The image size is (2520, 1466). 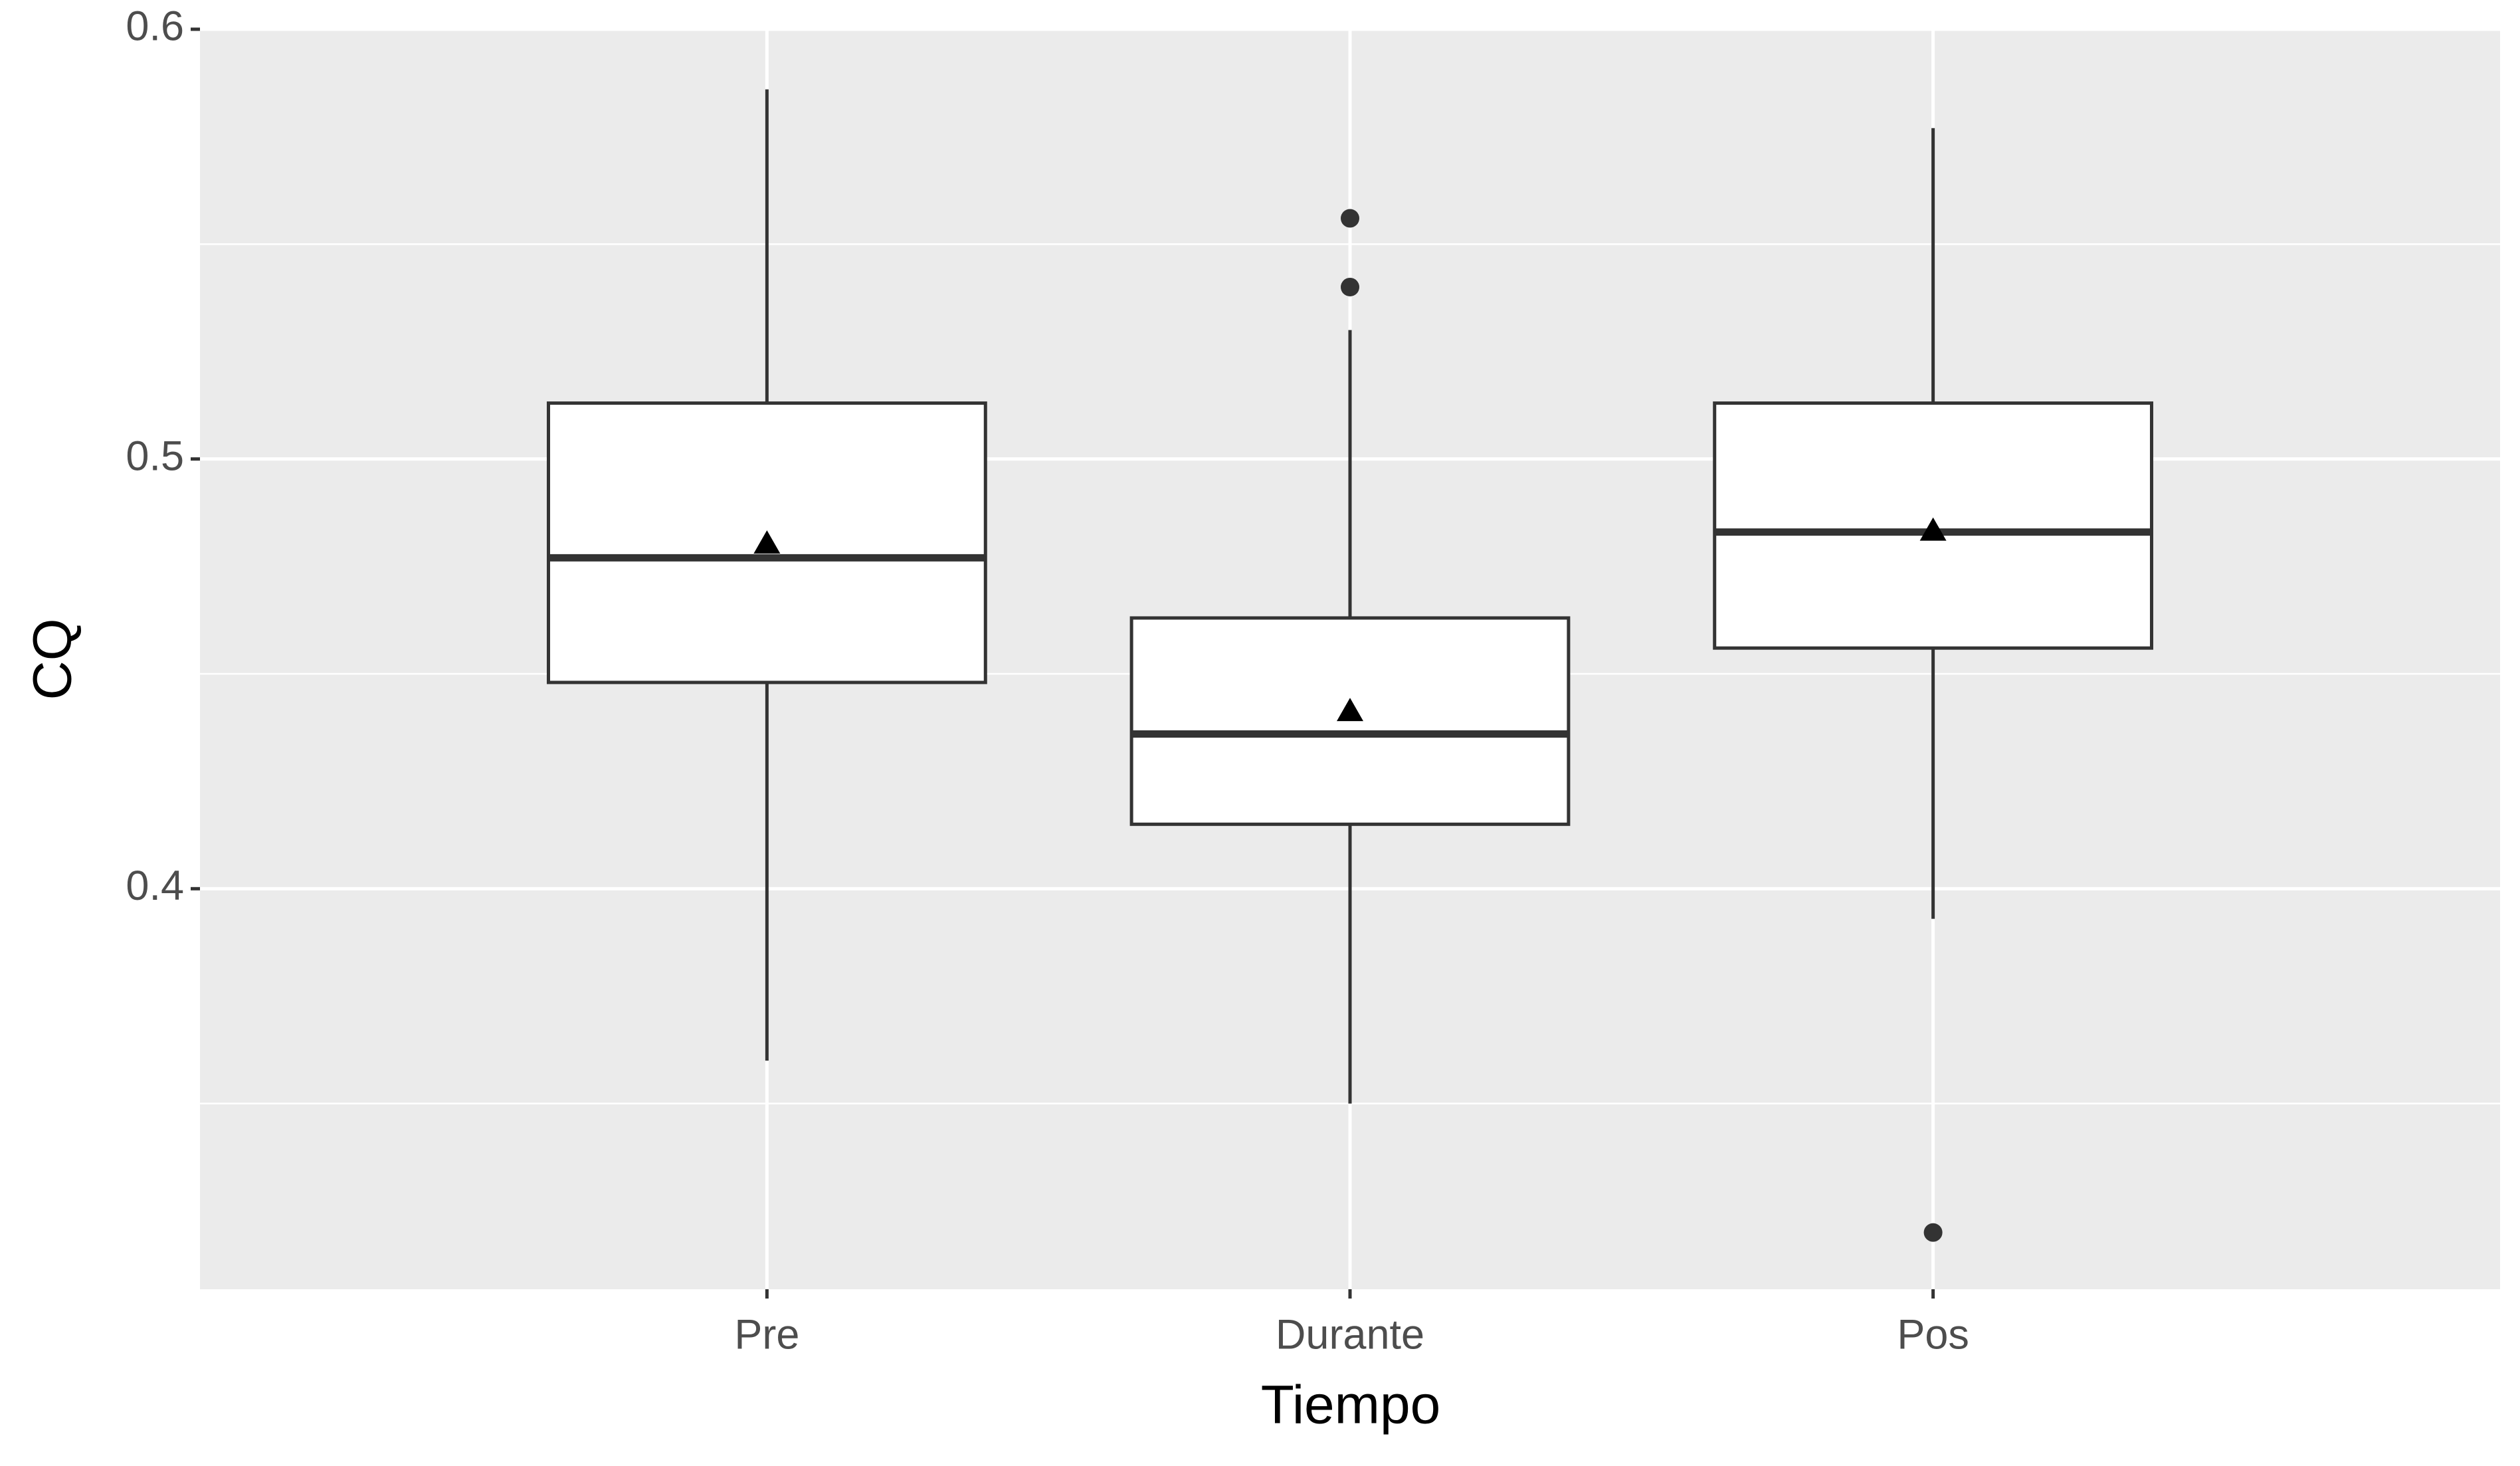 What do you see at coordinates (155, 456) in the screenshot?
I see `y-tick-label: 0.5` at bounding box center [155, 456].